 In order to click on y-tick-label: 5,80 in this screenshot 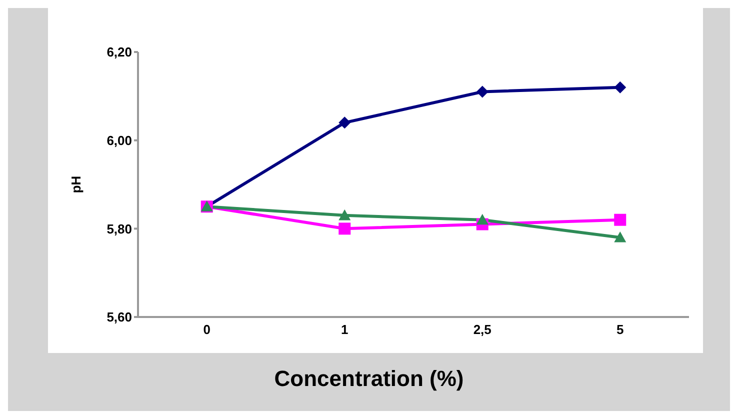, I will do `click(119, 228)`.